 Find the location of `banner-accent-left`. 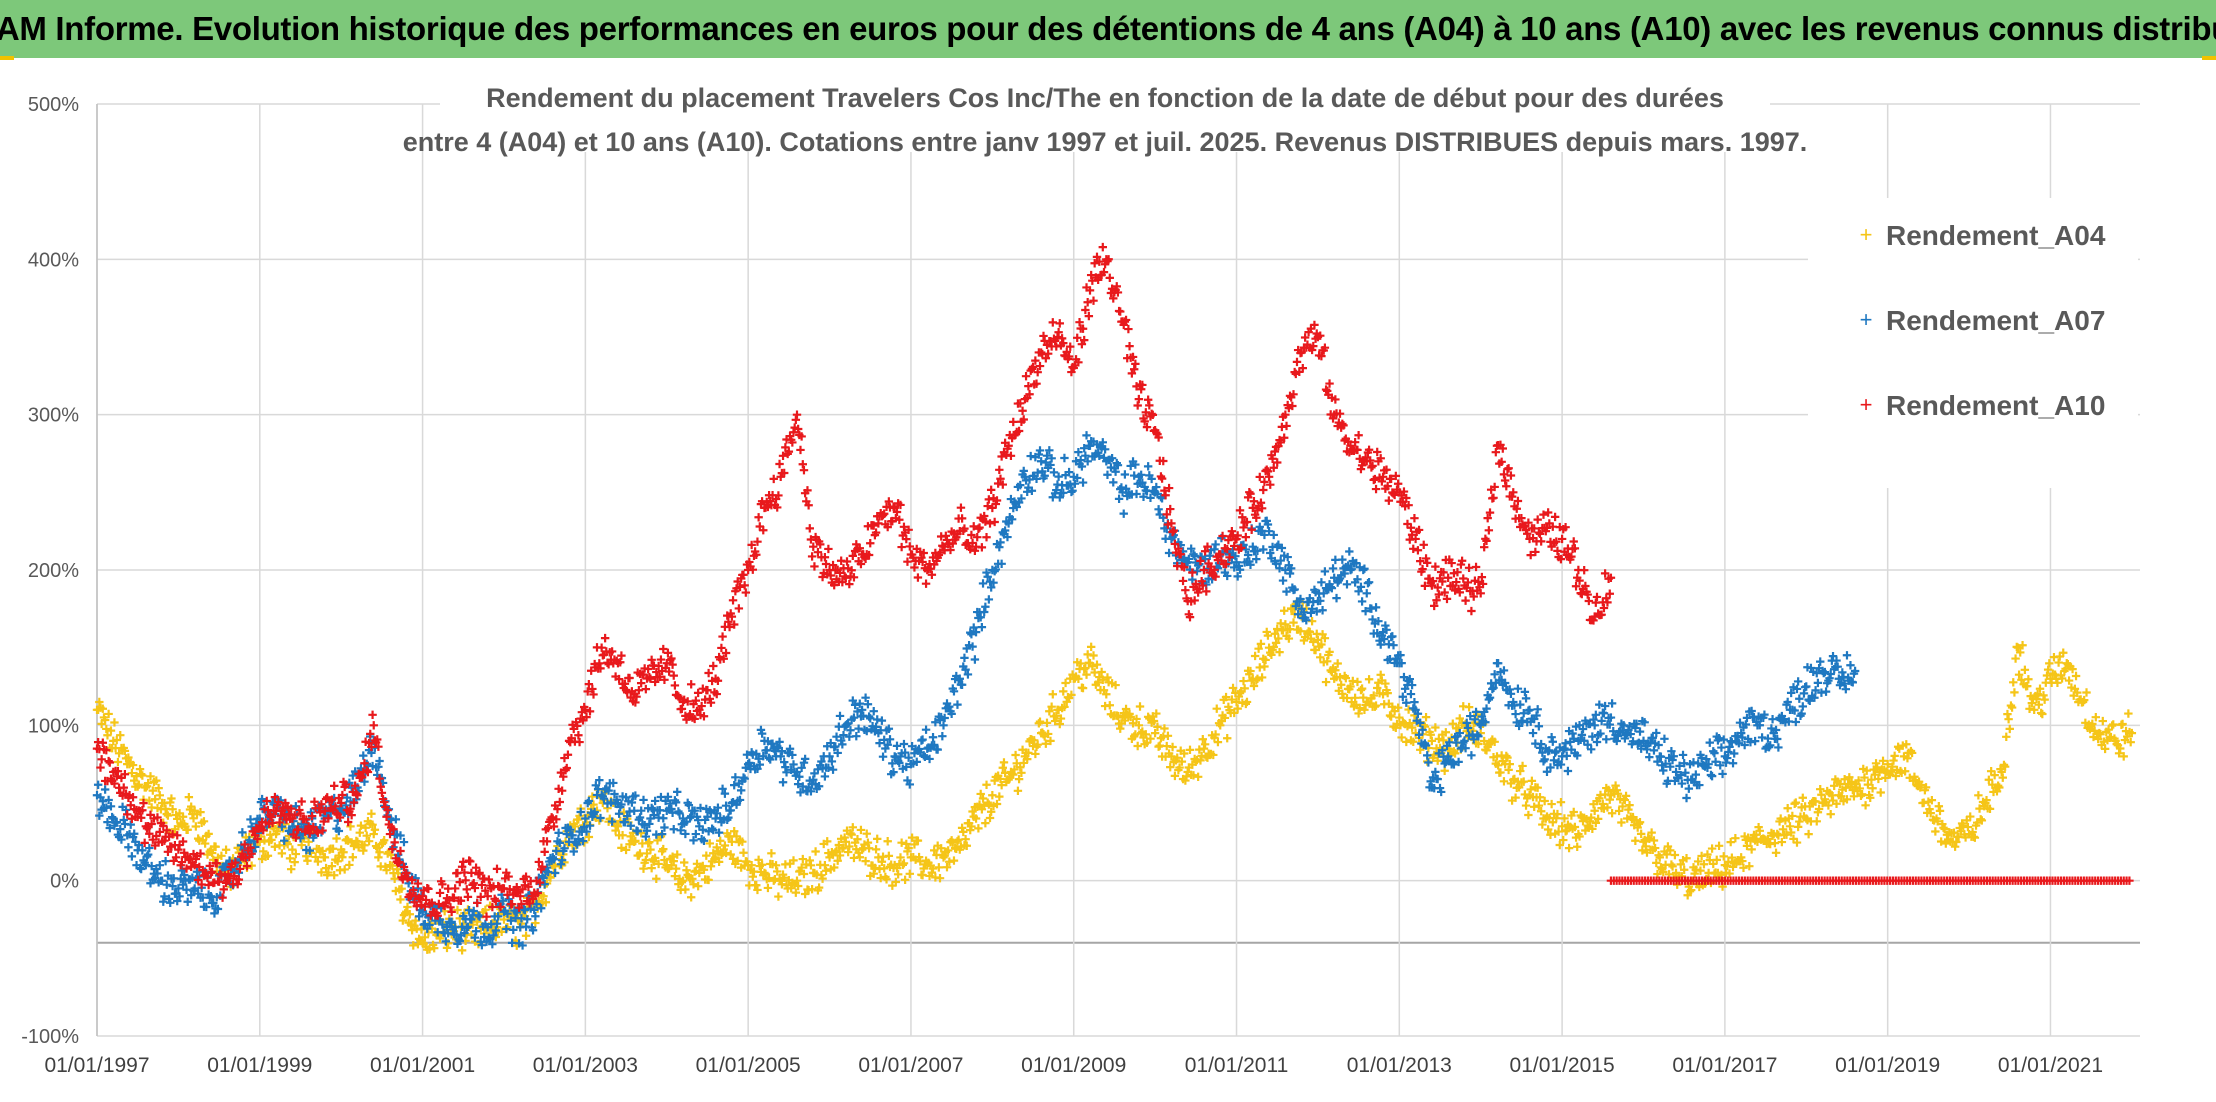

banner-accent-left is located at coordinates (7, 58).